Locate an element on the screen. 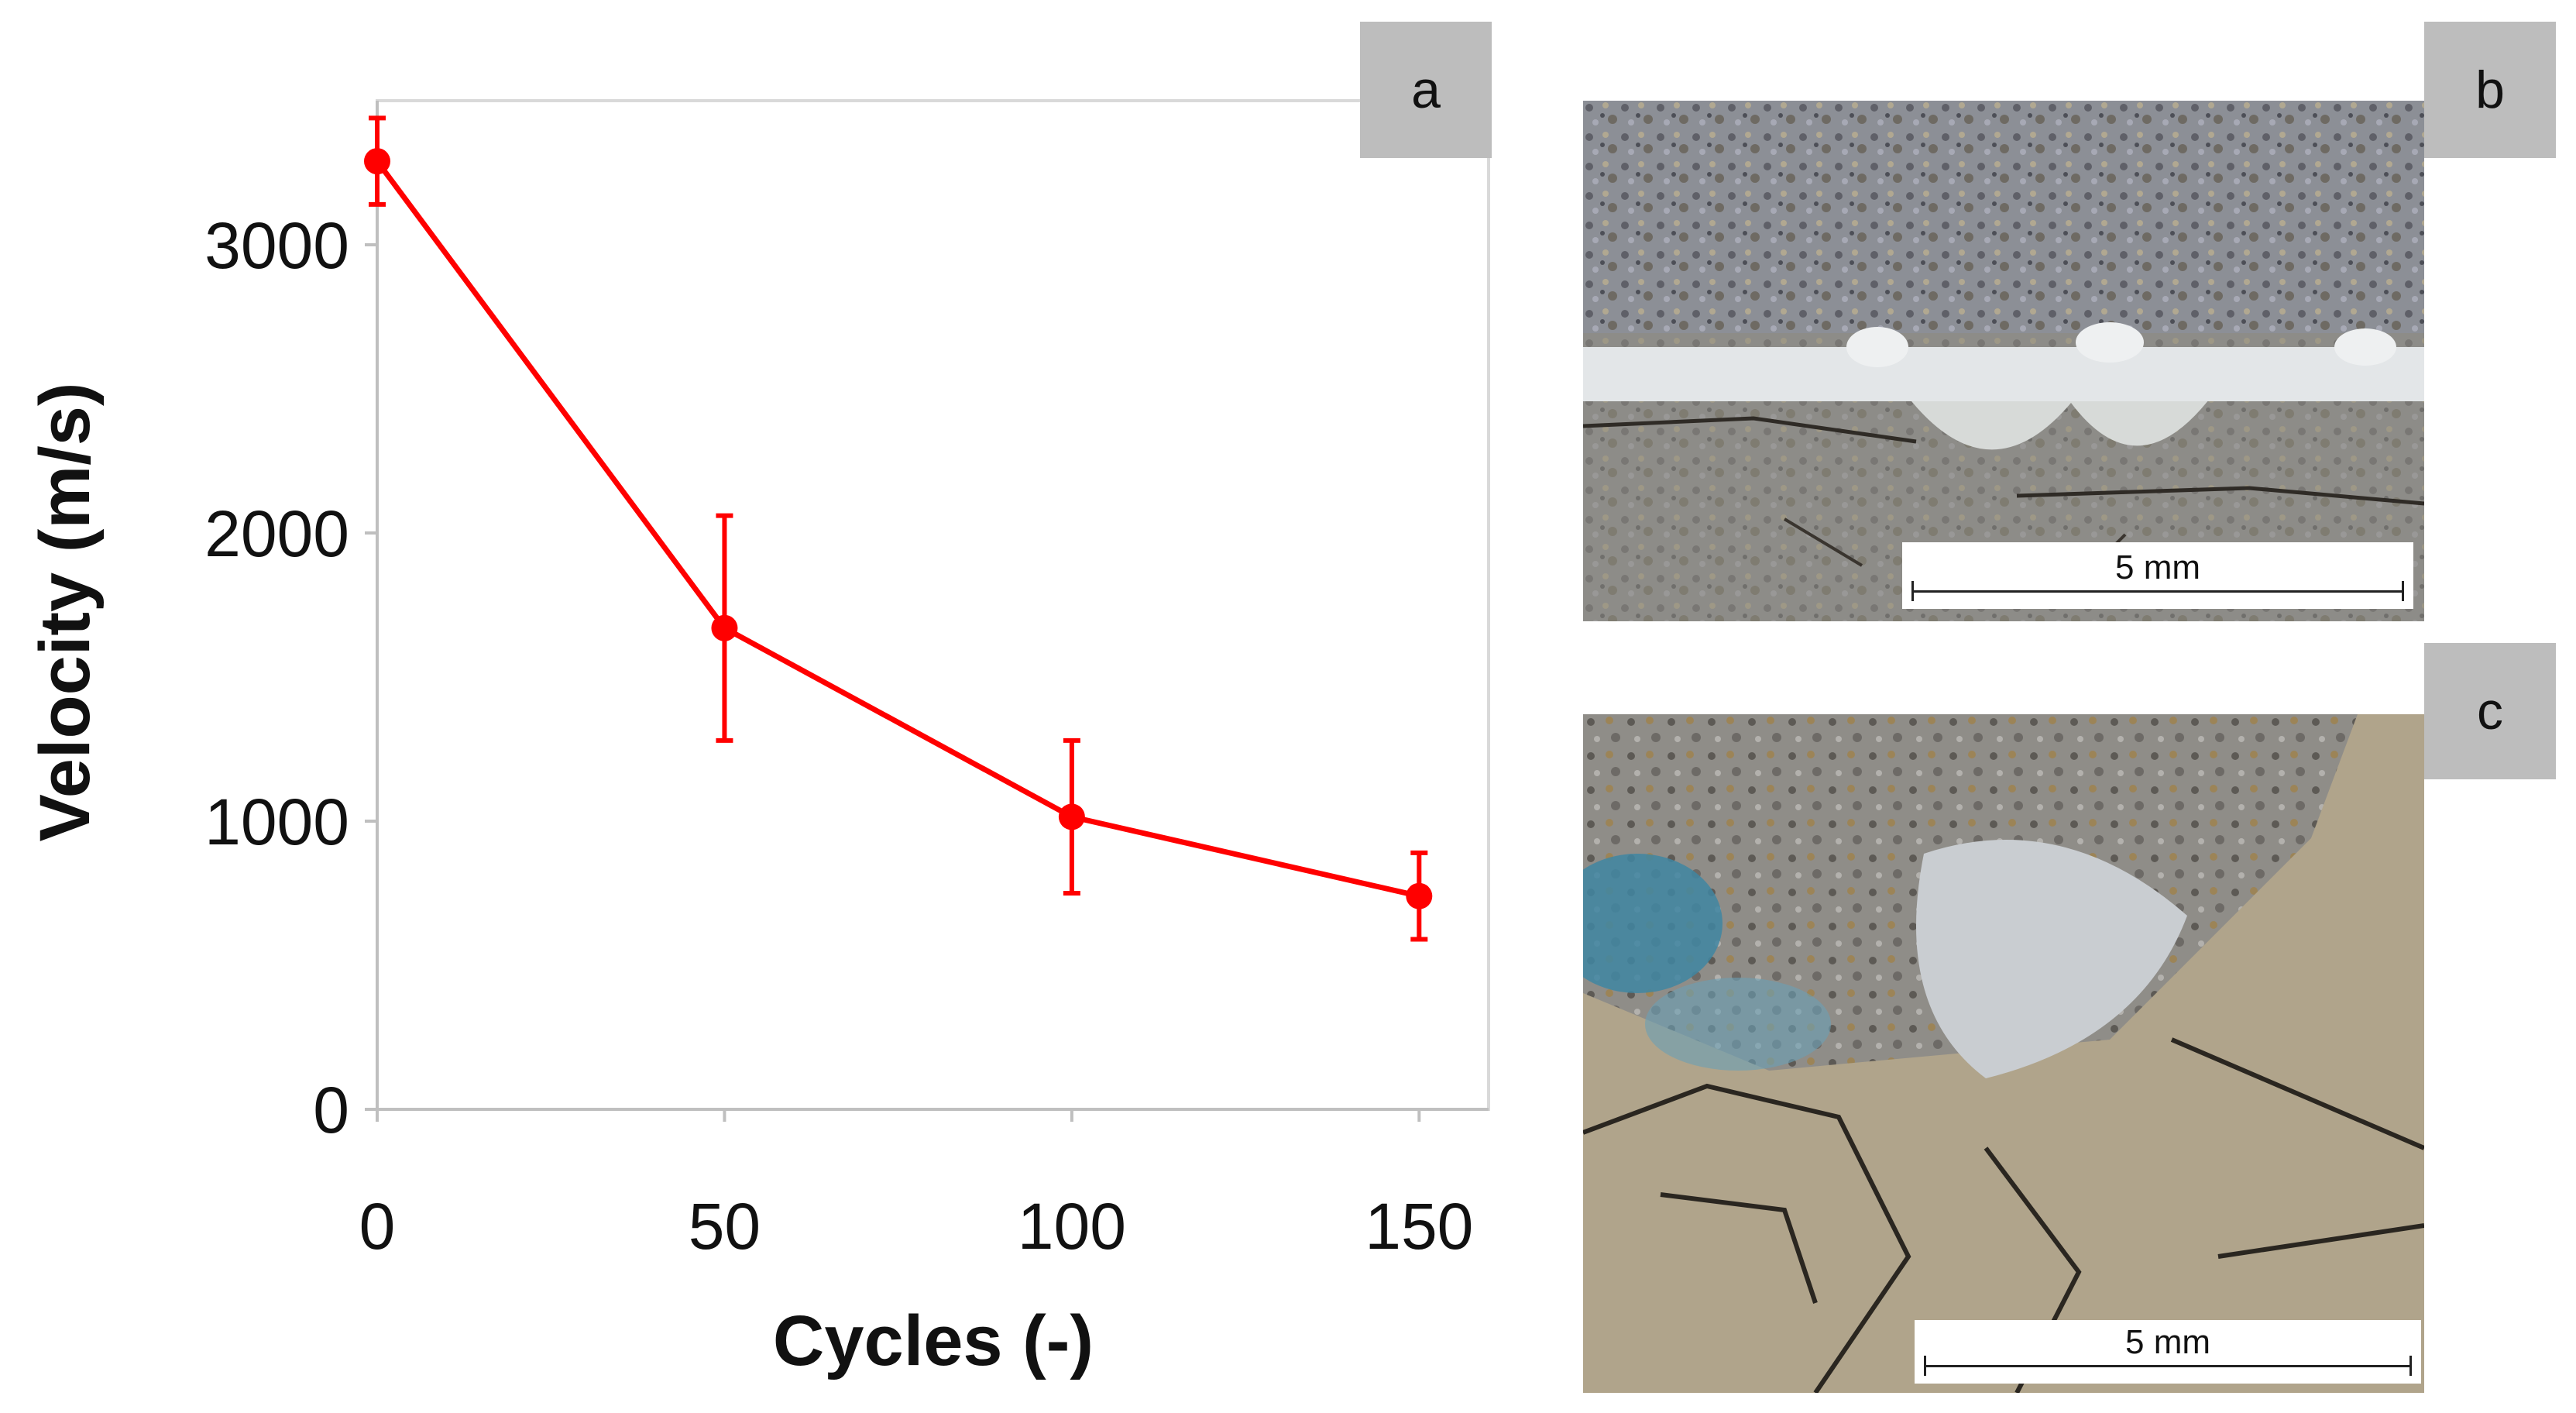 This screenshot has width=2576, height=1413. scale-tick-c-right is located at coordinates (2410, 1366).